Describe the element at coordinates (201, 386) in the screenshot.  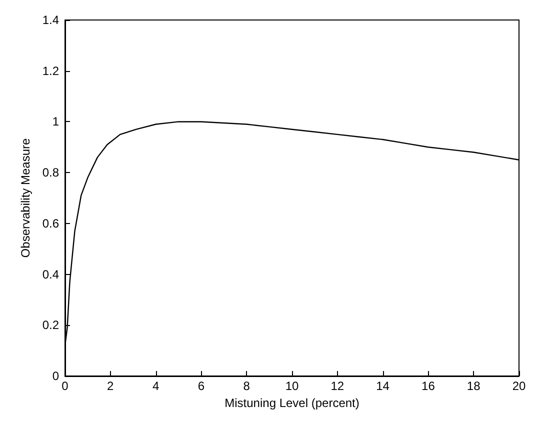
I see `x-tick-label: 6` at that location.